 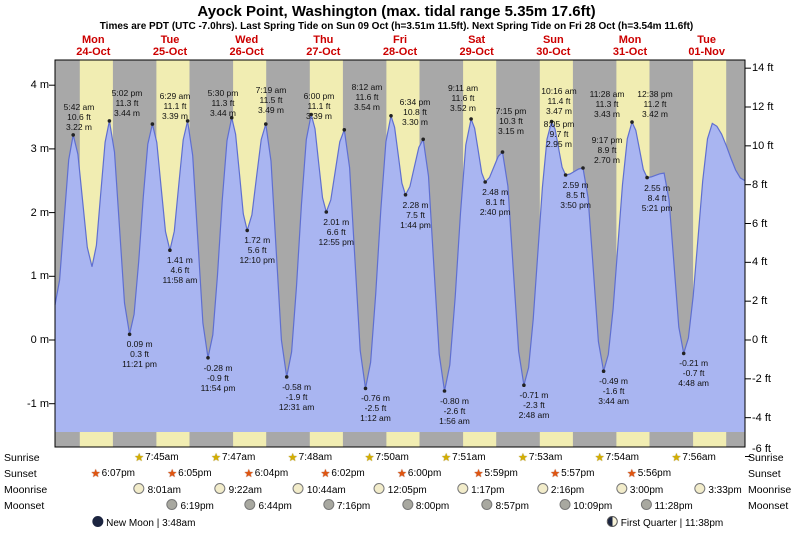 I want to click on tide-annotation-high: 11:28 am 11.3 ft 3.43 m, so click(x=607, y=103).